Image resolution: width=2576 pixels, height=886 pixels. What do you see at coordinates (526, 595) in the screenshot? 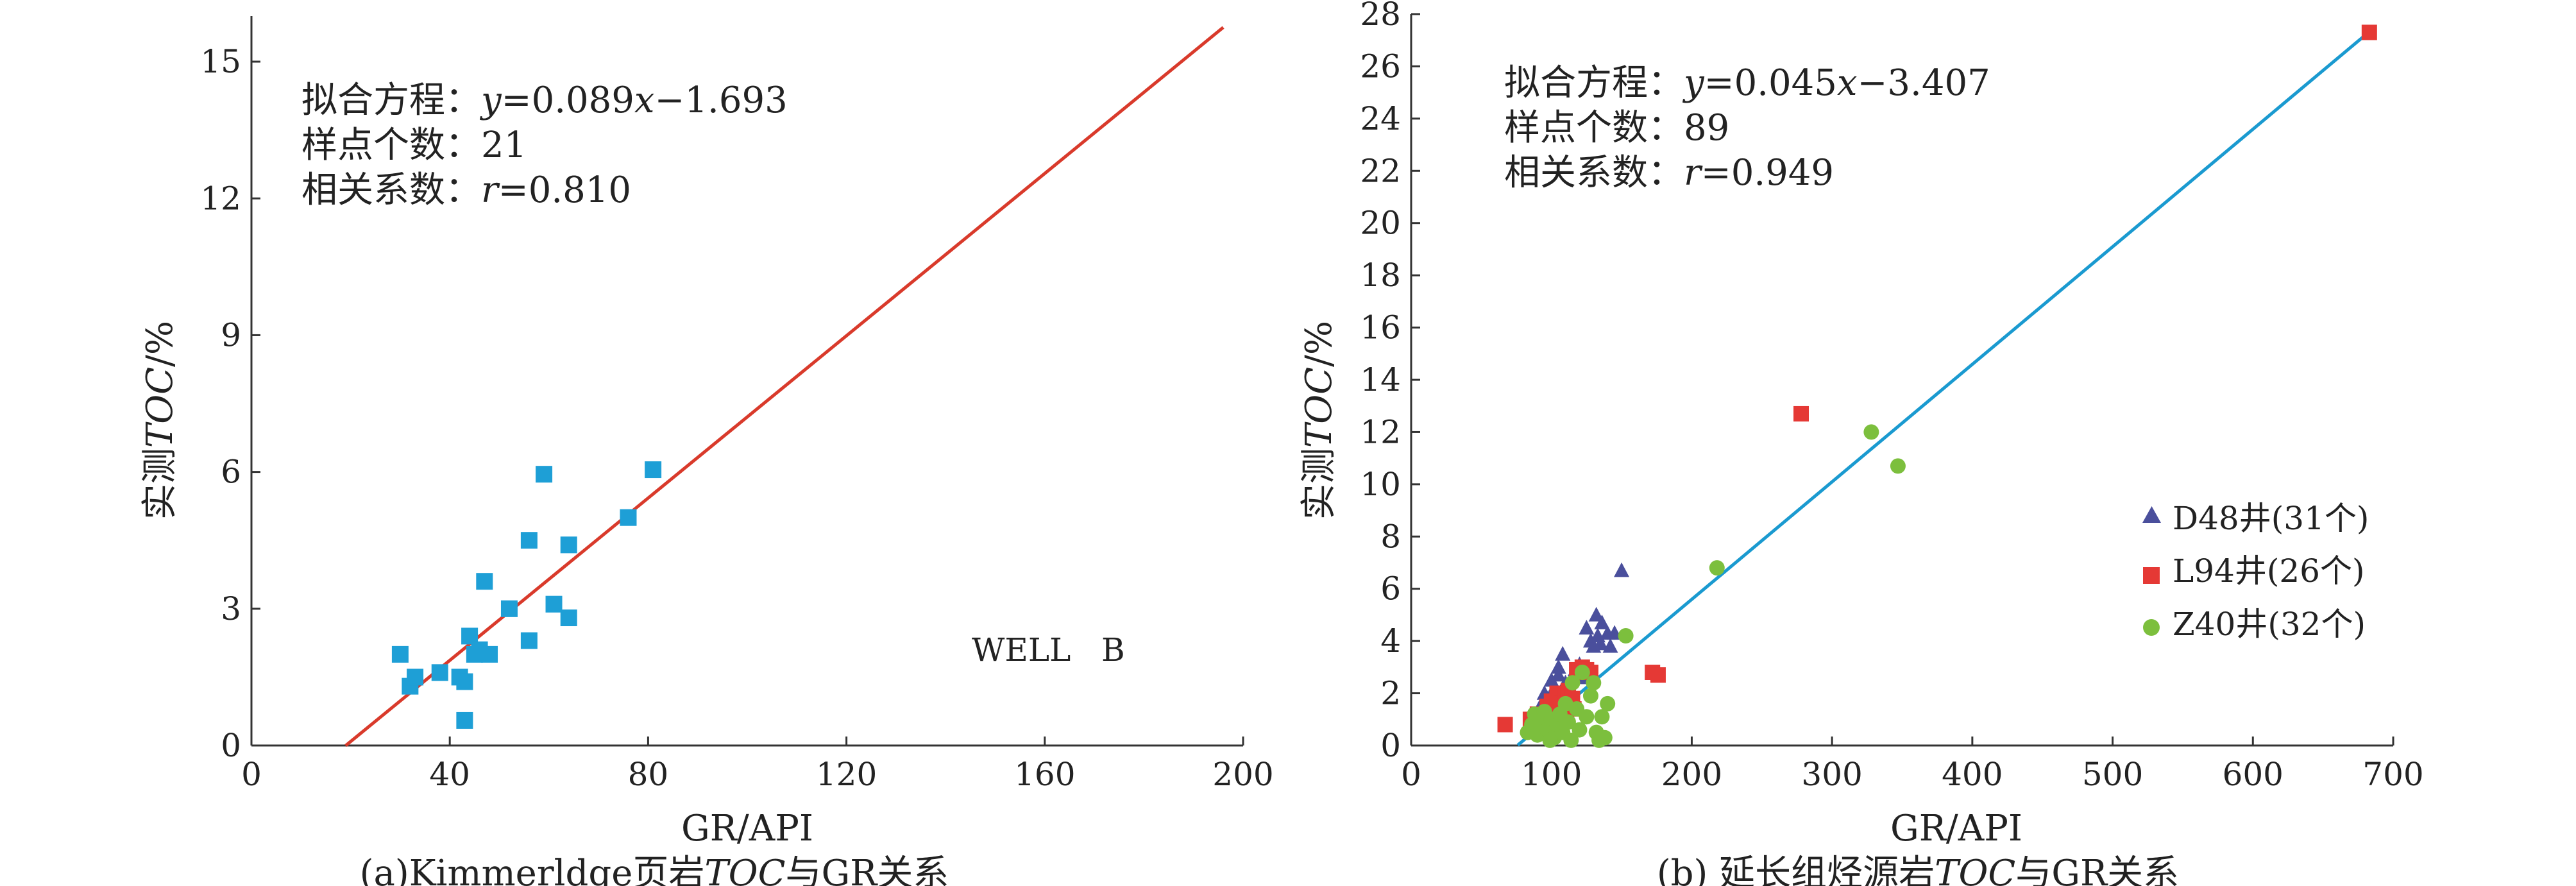
I see `panel-a-data-points` at bounding box center [526, 595].